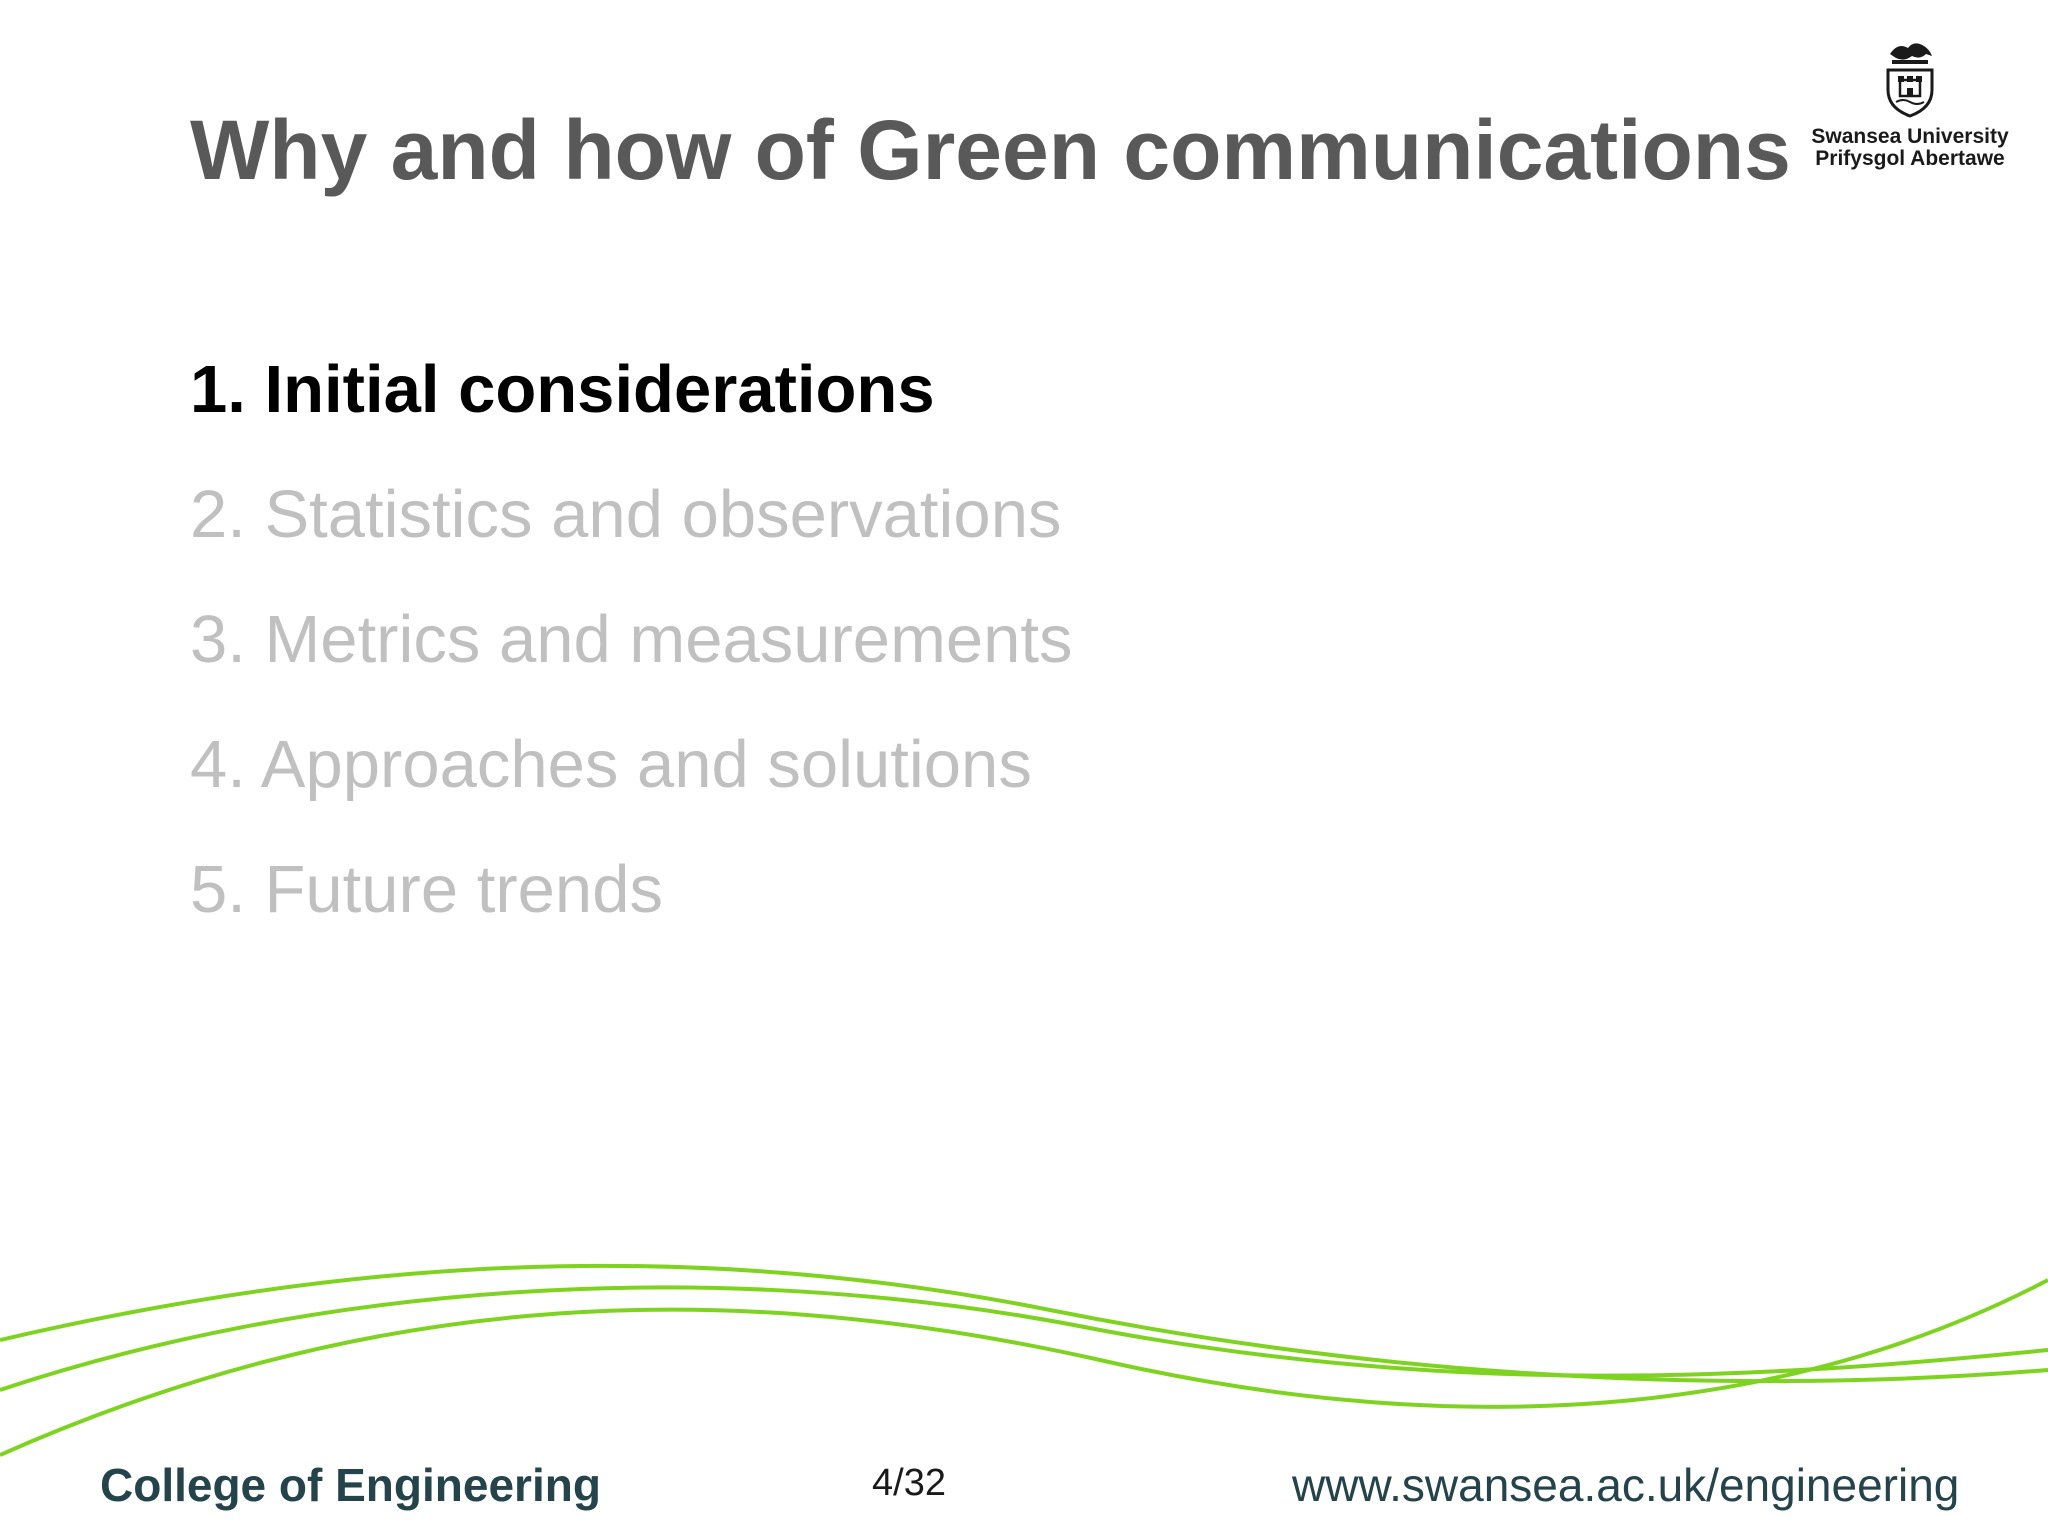  What do you see at coordinates (1910, 136) in the screenshot?
I see `logo-text-english: Swansea University` at bounding box center [1910, 136].